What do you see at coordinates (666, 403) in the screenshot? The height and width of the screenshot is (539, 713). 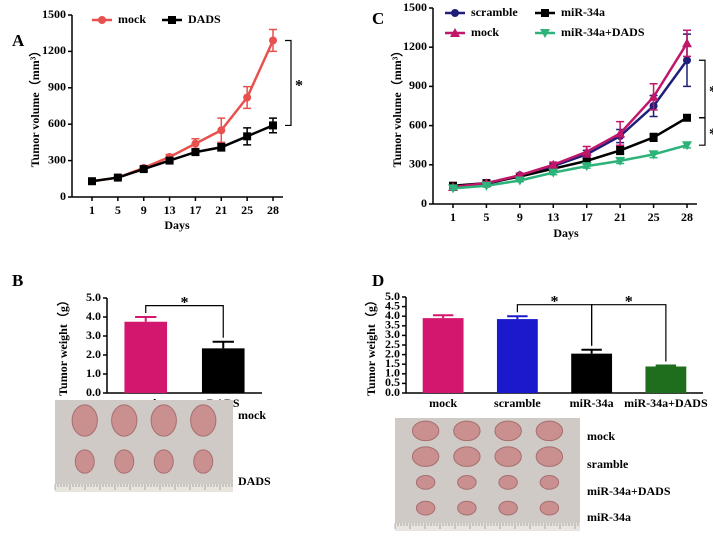 I see `x-tick-label: miR-34a+DADS` at bounding box center [666, 403].